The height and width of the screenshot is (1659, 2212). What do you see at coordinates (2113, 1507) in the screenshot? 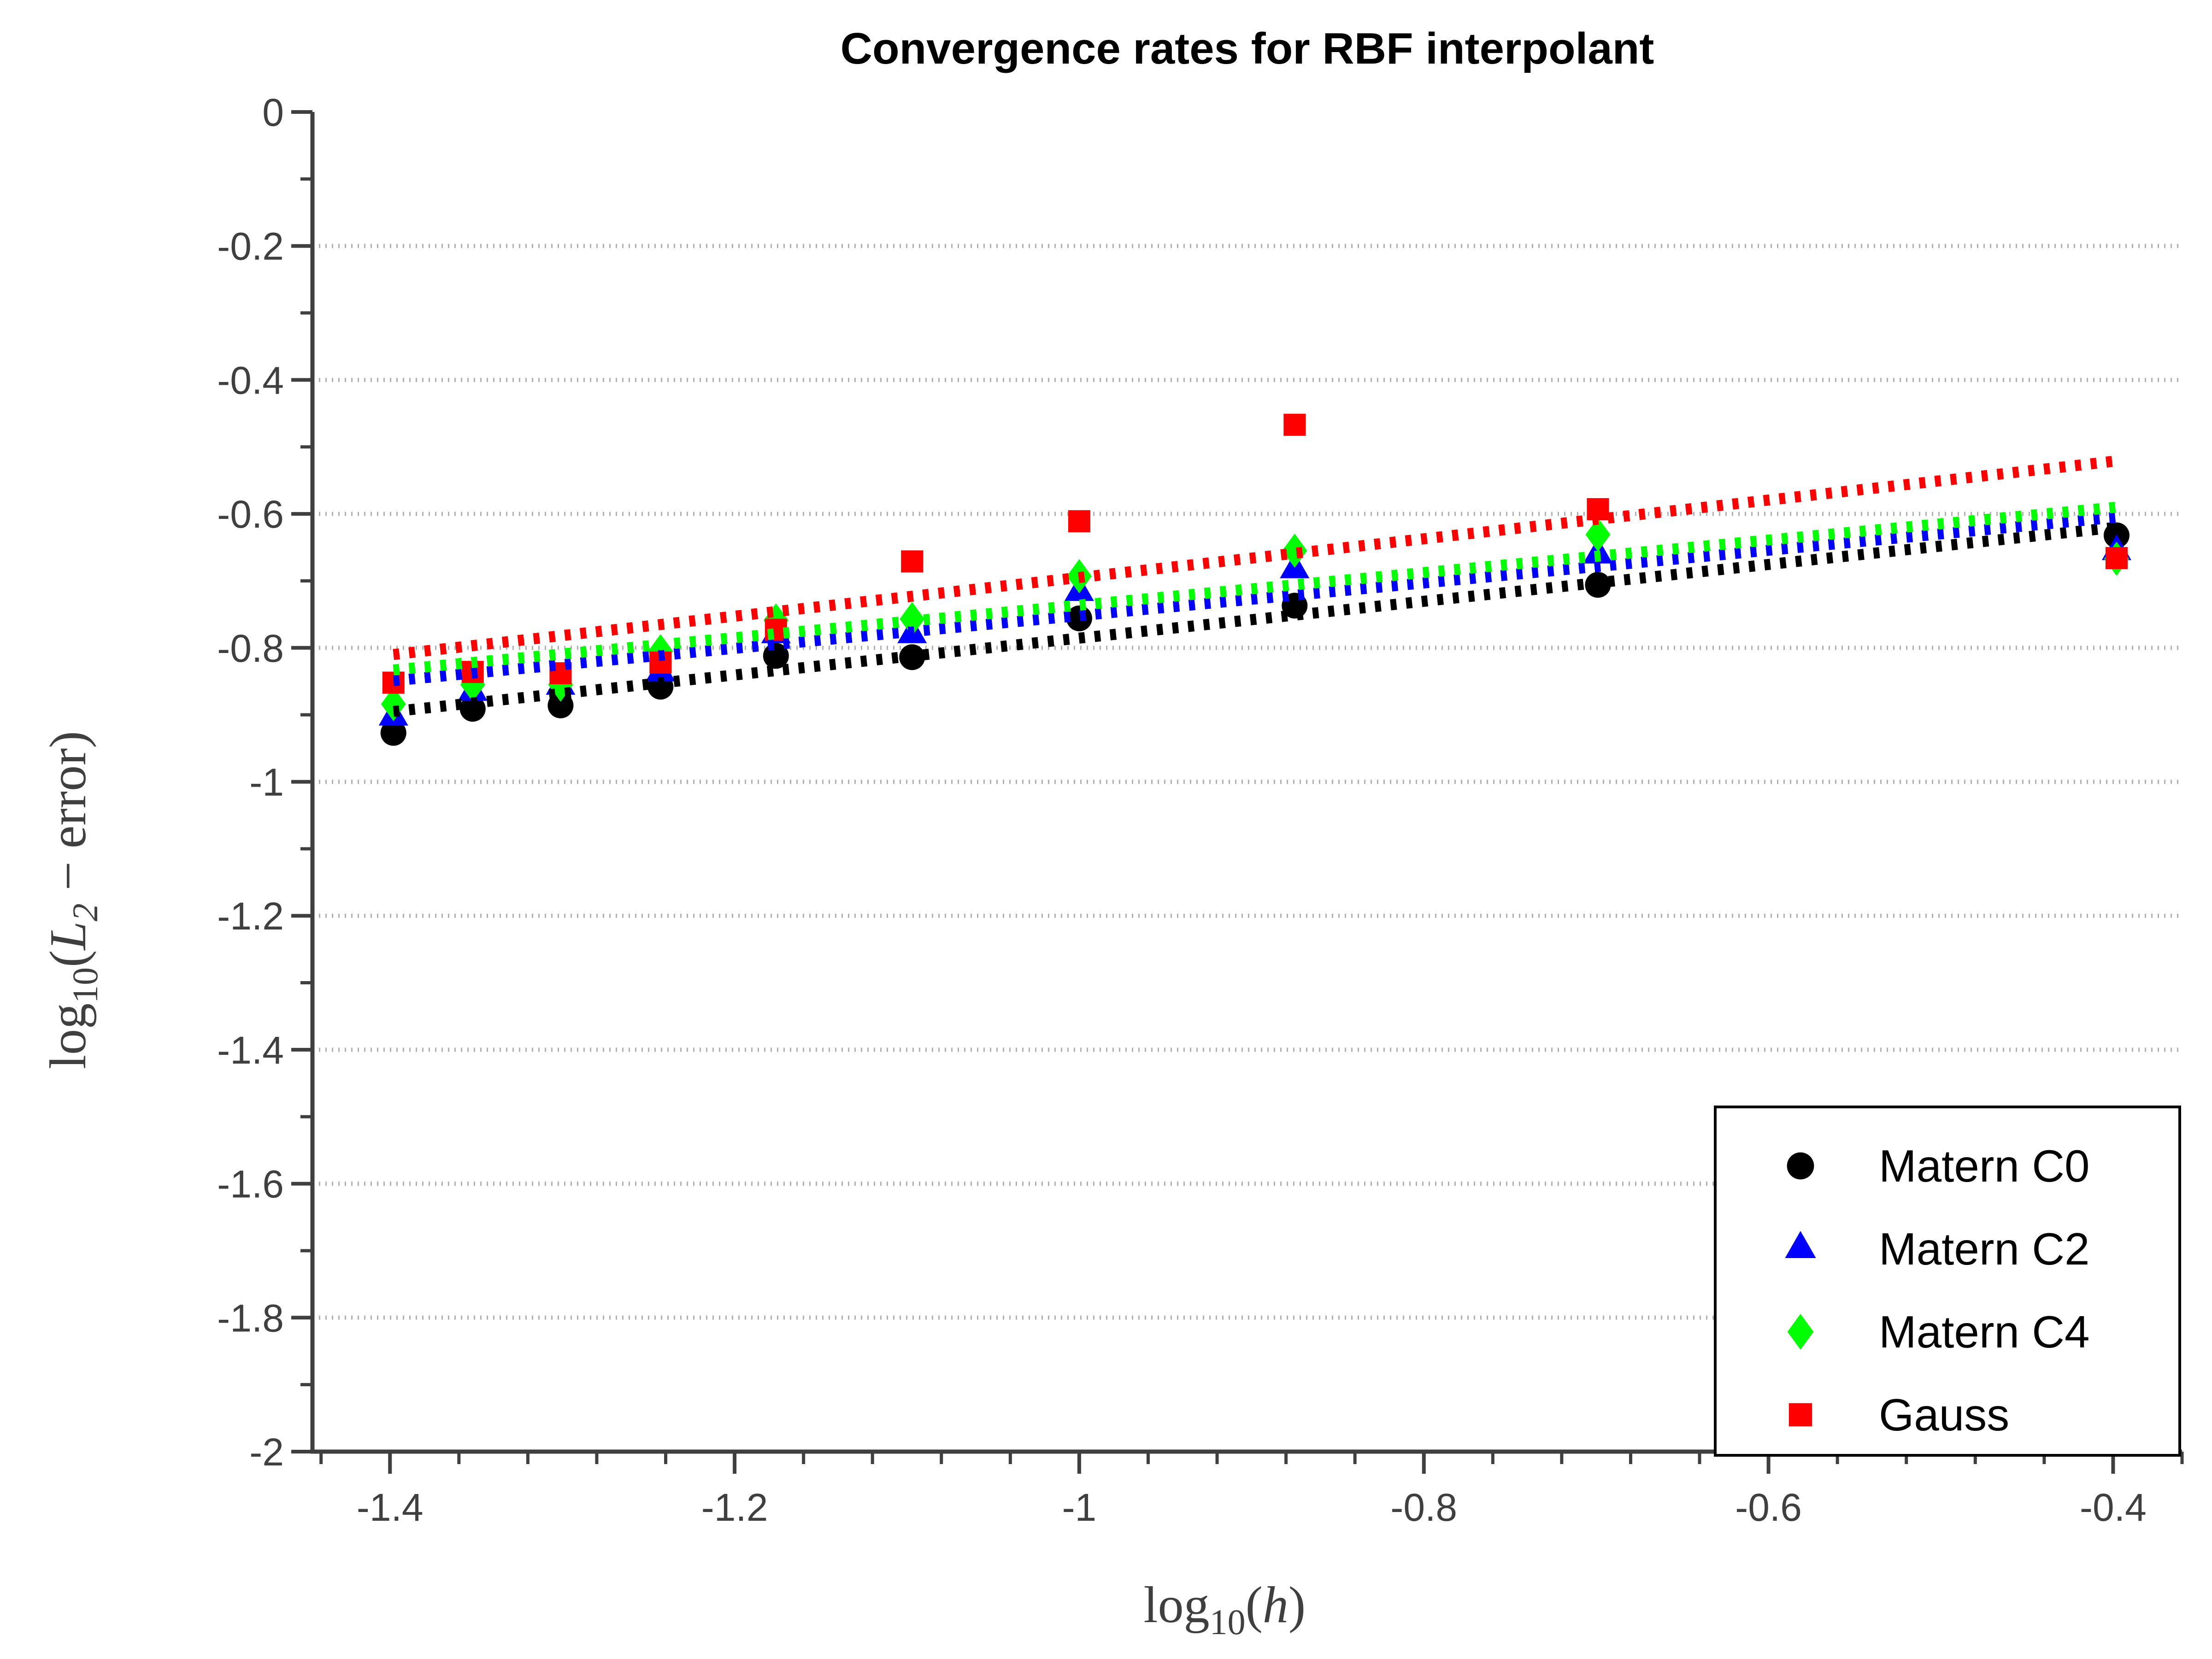
I see `x-tick-label: -0.4` at bounding box center [2113, 1507].